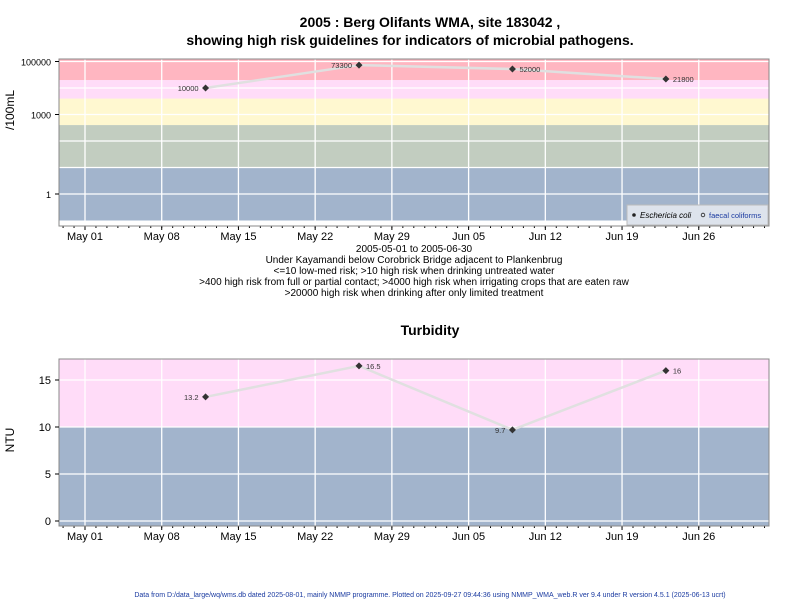  What do you see at coordinates (341, 65) in the screenshot?
I see `data-label: 73300` at bounding box center [341, 65].